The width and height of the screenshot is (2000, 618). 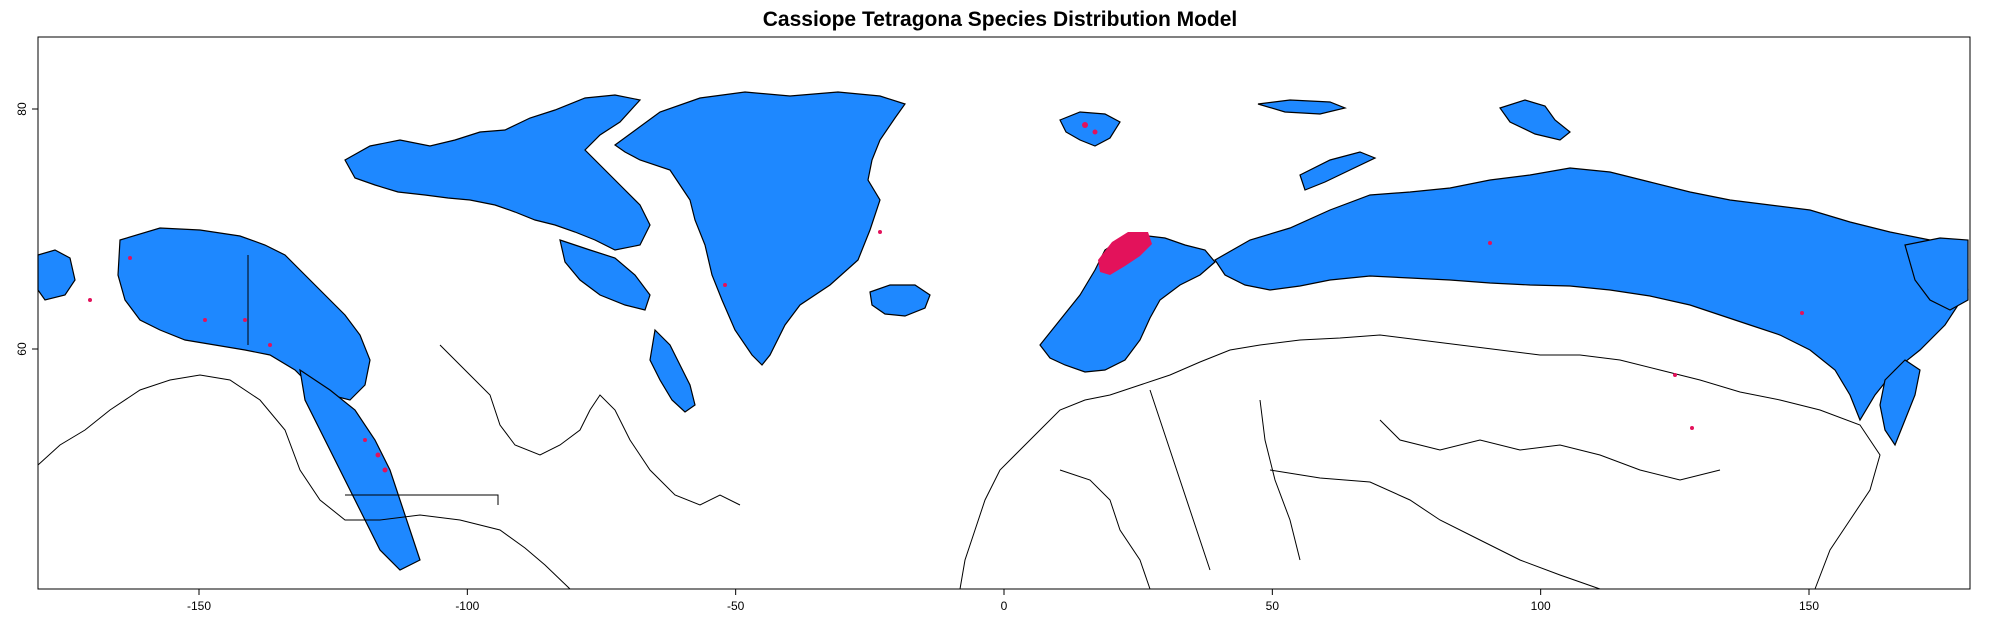 What do you see at coordinates (1338, 171) in the screenshot?
I see `novaya-zemlya-suitable-area` at bounding box center [1338, 171].